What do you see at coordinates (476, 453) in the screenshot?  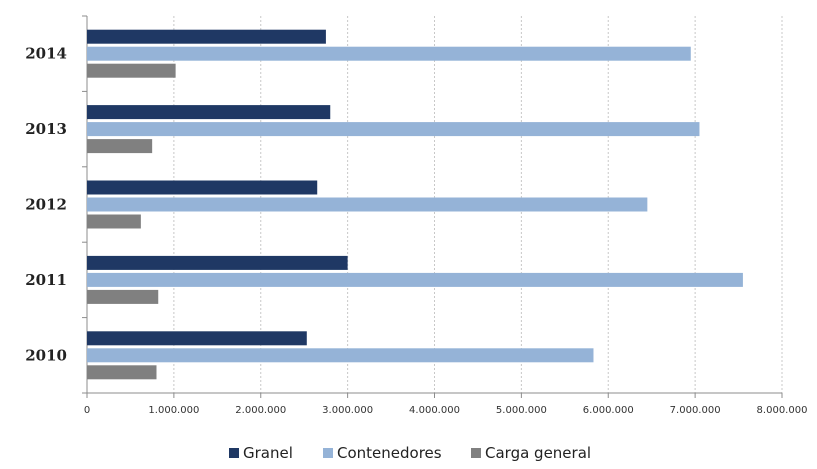 I see `legend-swatch-carga-general` at bounding box center [476, 453].